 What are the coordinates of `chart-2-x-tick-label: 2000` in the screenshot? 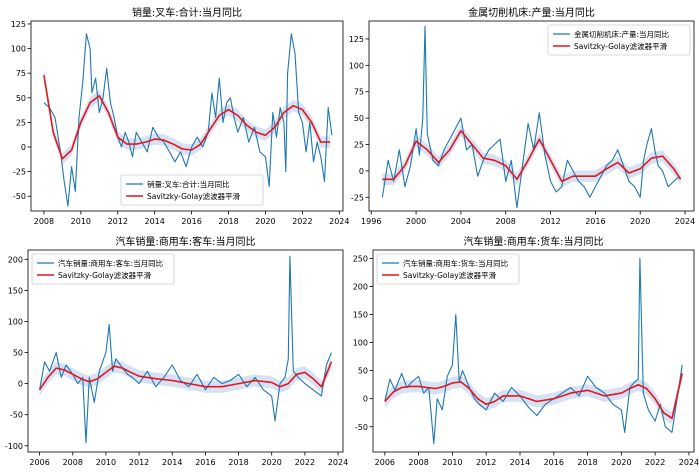 It's located at (416, 221).